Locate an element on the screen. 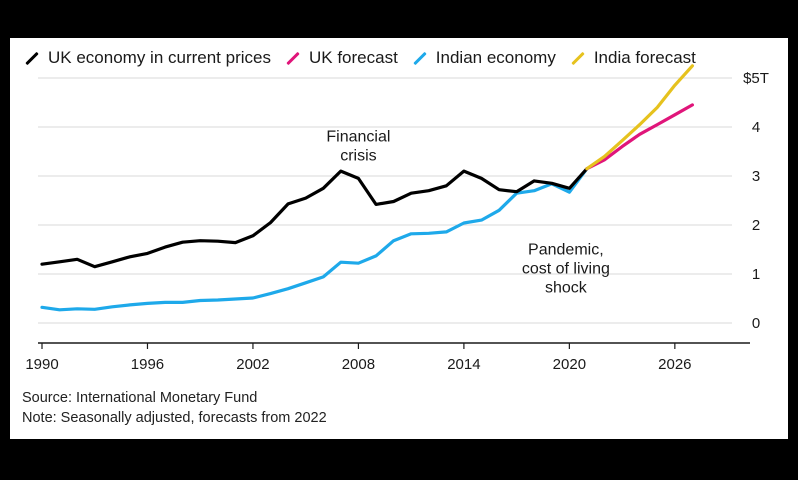 This screenshot has width=798, height=480. legend-item-india: Indian economy is located at coordinates (484, 58).